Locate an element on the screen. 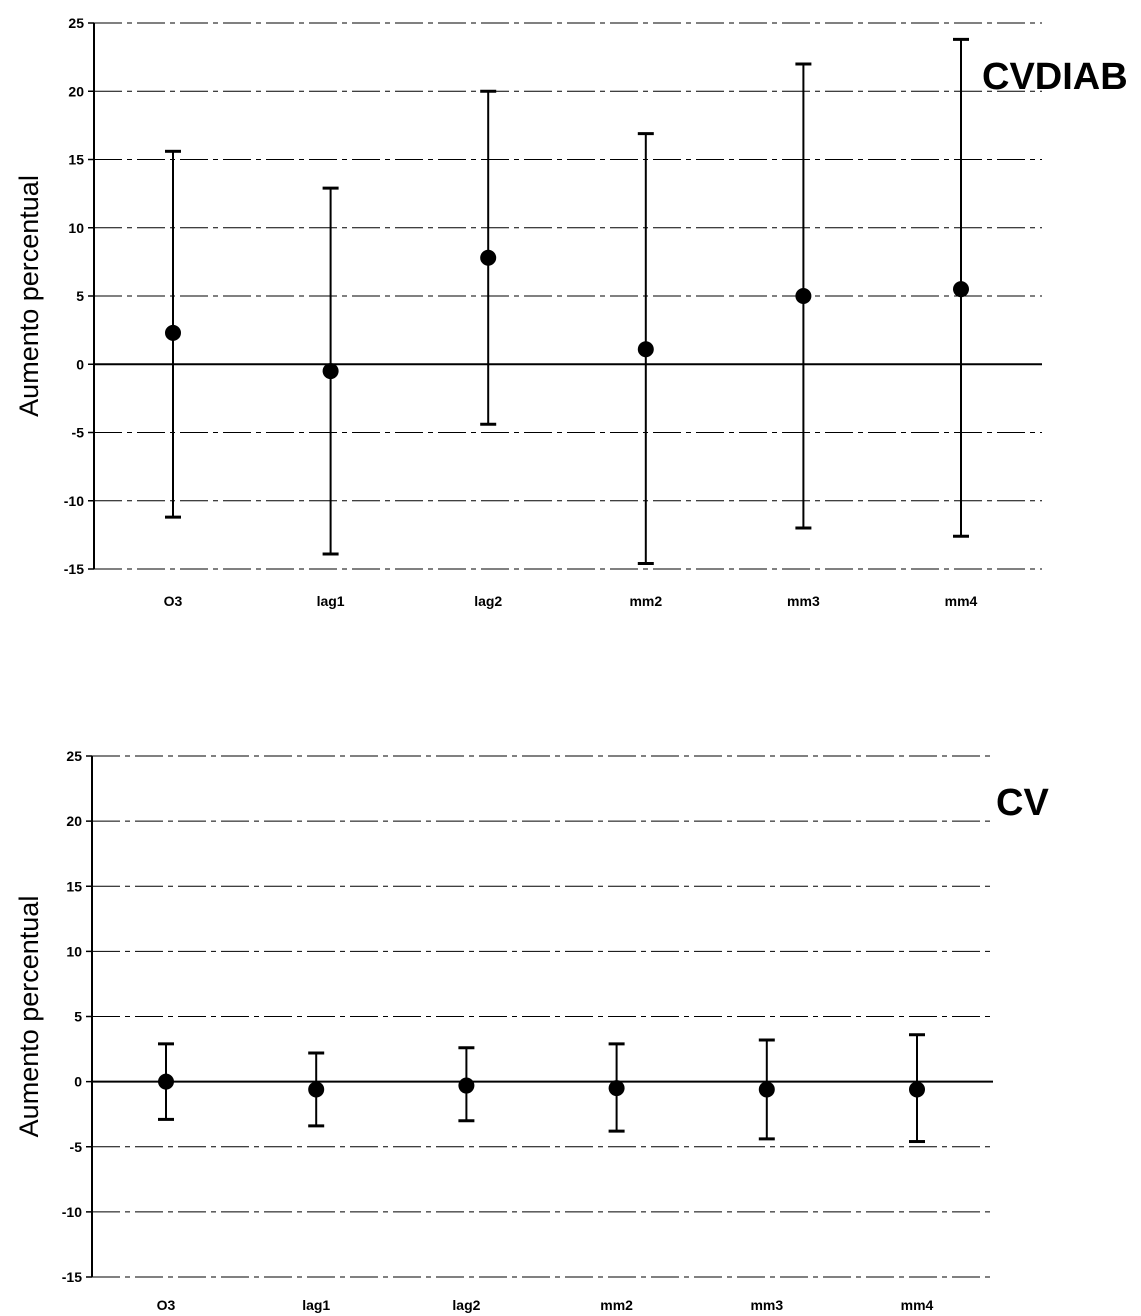  chart-title: CV is located at coordinates (1022, 803).